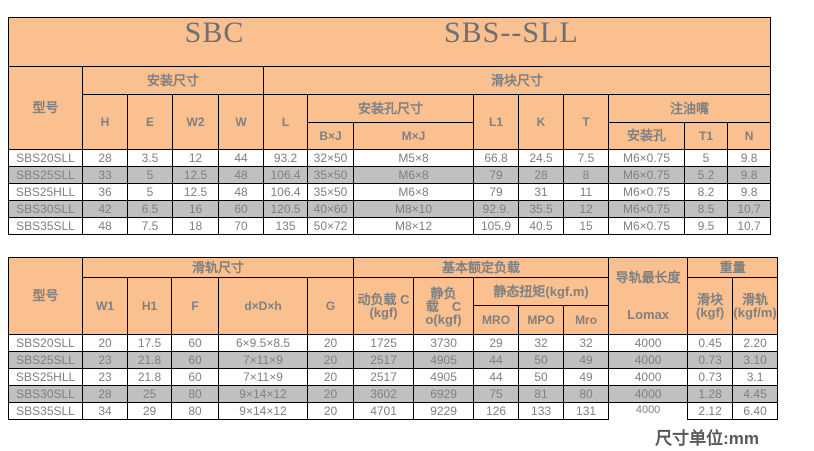 The width and height of the screenshot is (814, 451). Describe the element at coordinates (330, 175) in the screenshot. I see `cell: 35×50` at that location.